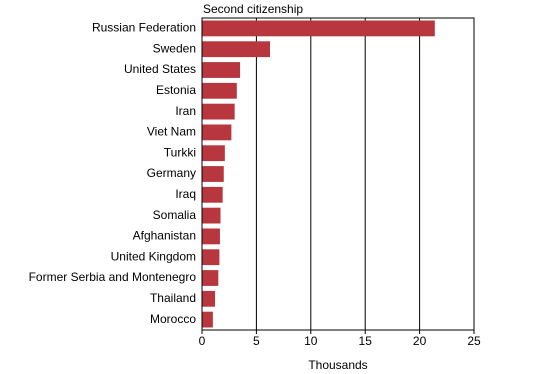 This screenshot has height=374, width=545. What do you see at coordinates (337, 365) in the screenshot?
I see `x-axis-label: Thousands` at bounding box center [337, 365].